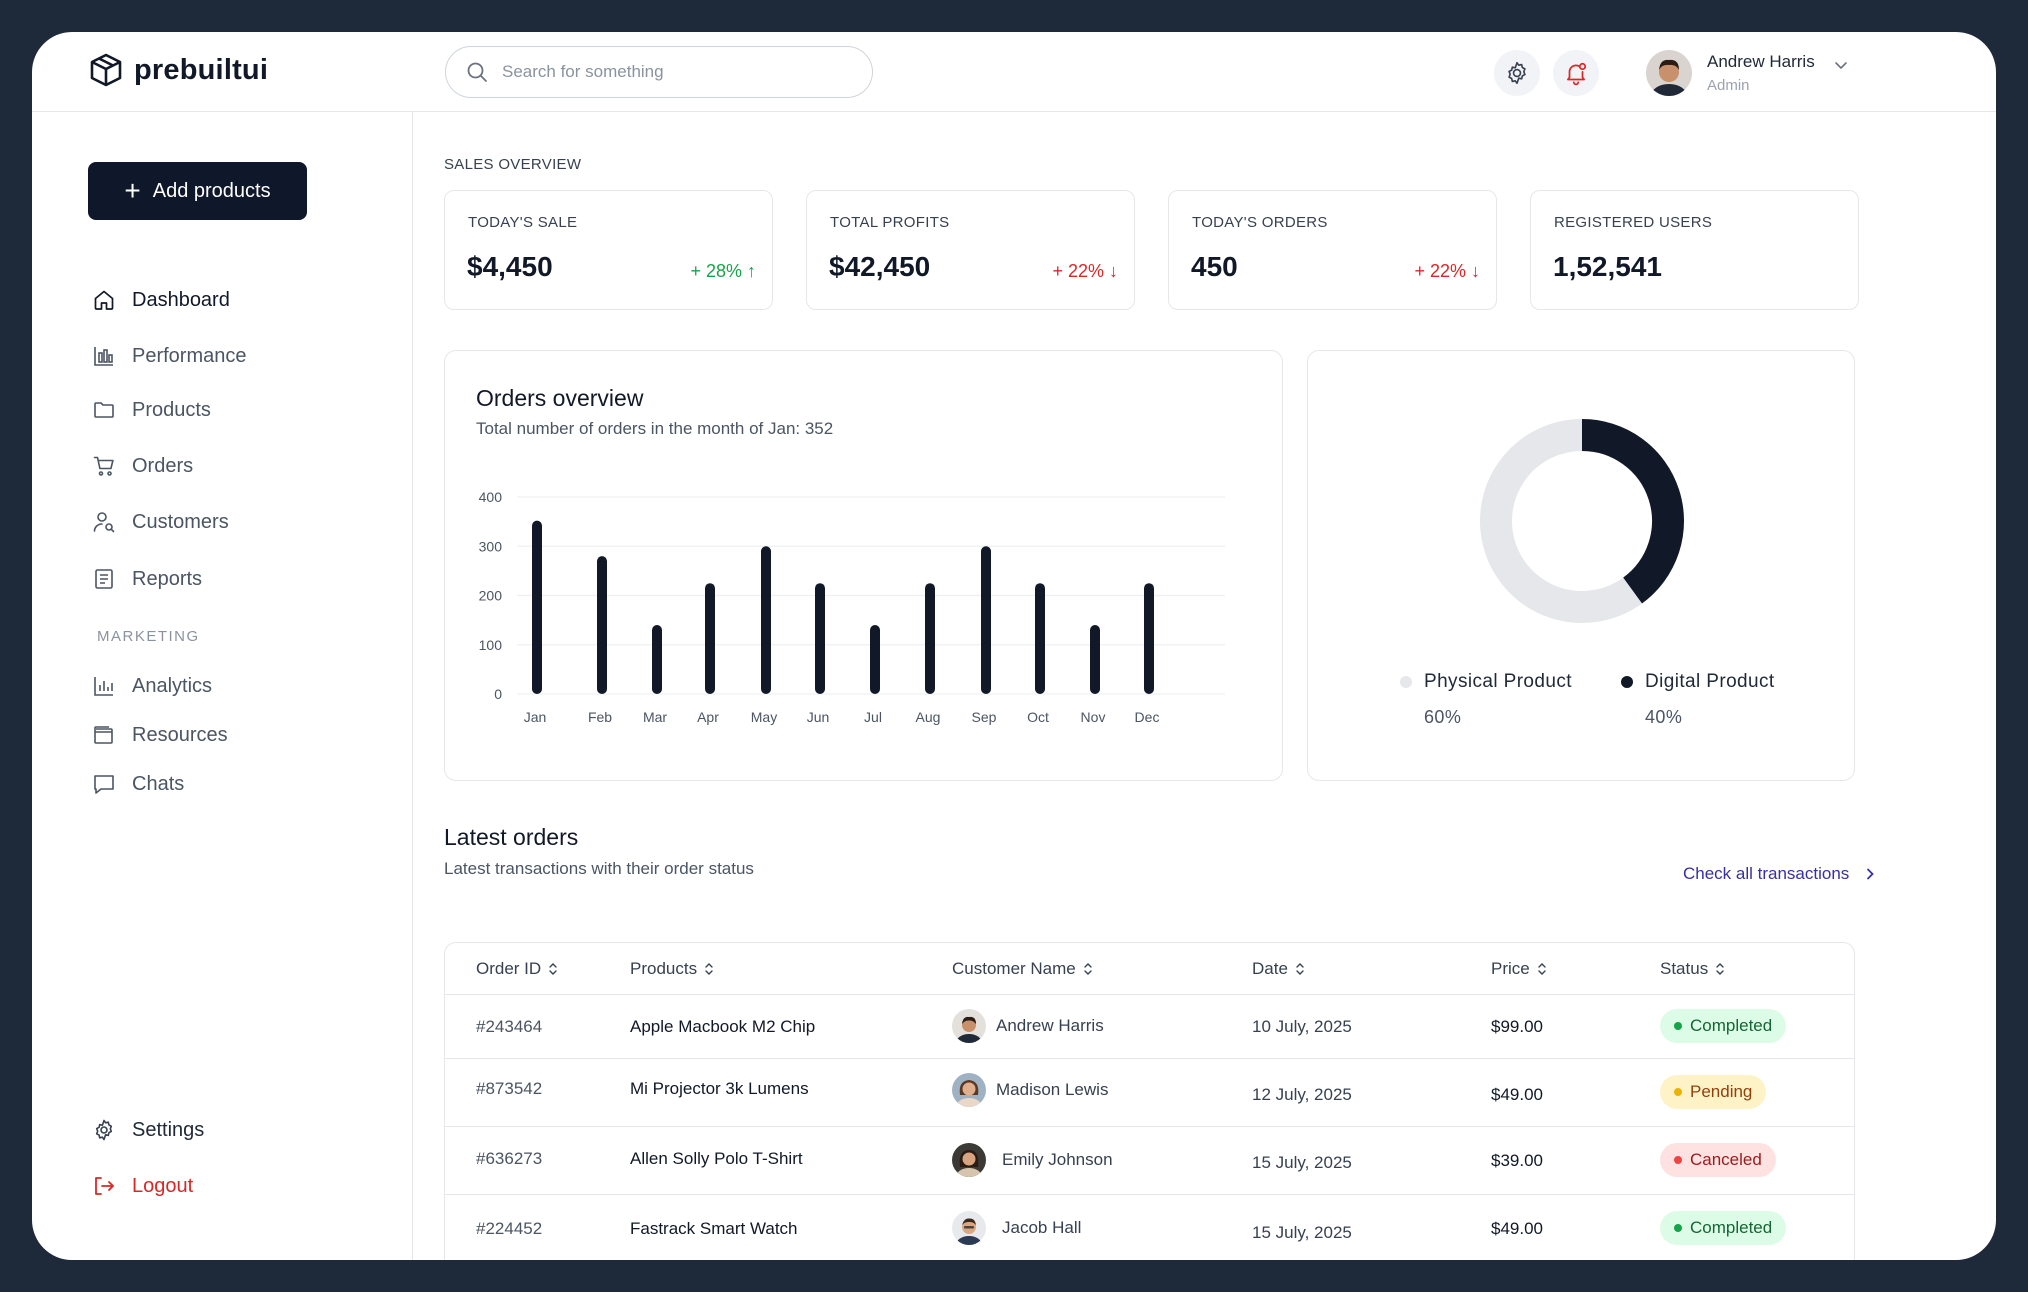  Describe the element at coordinates (873, 717) in the screenshot. I see `x-tick-label: Jul` at that location.